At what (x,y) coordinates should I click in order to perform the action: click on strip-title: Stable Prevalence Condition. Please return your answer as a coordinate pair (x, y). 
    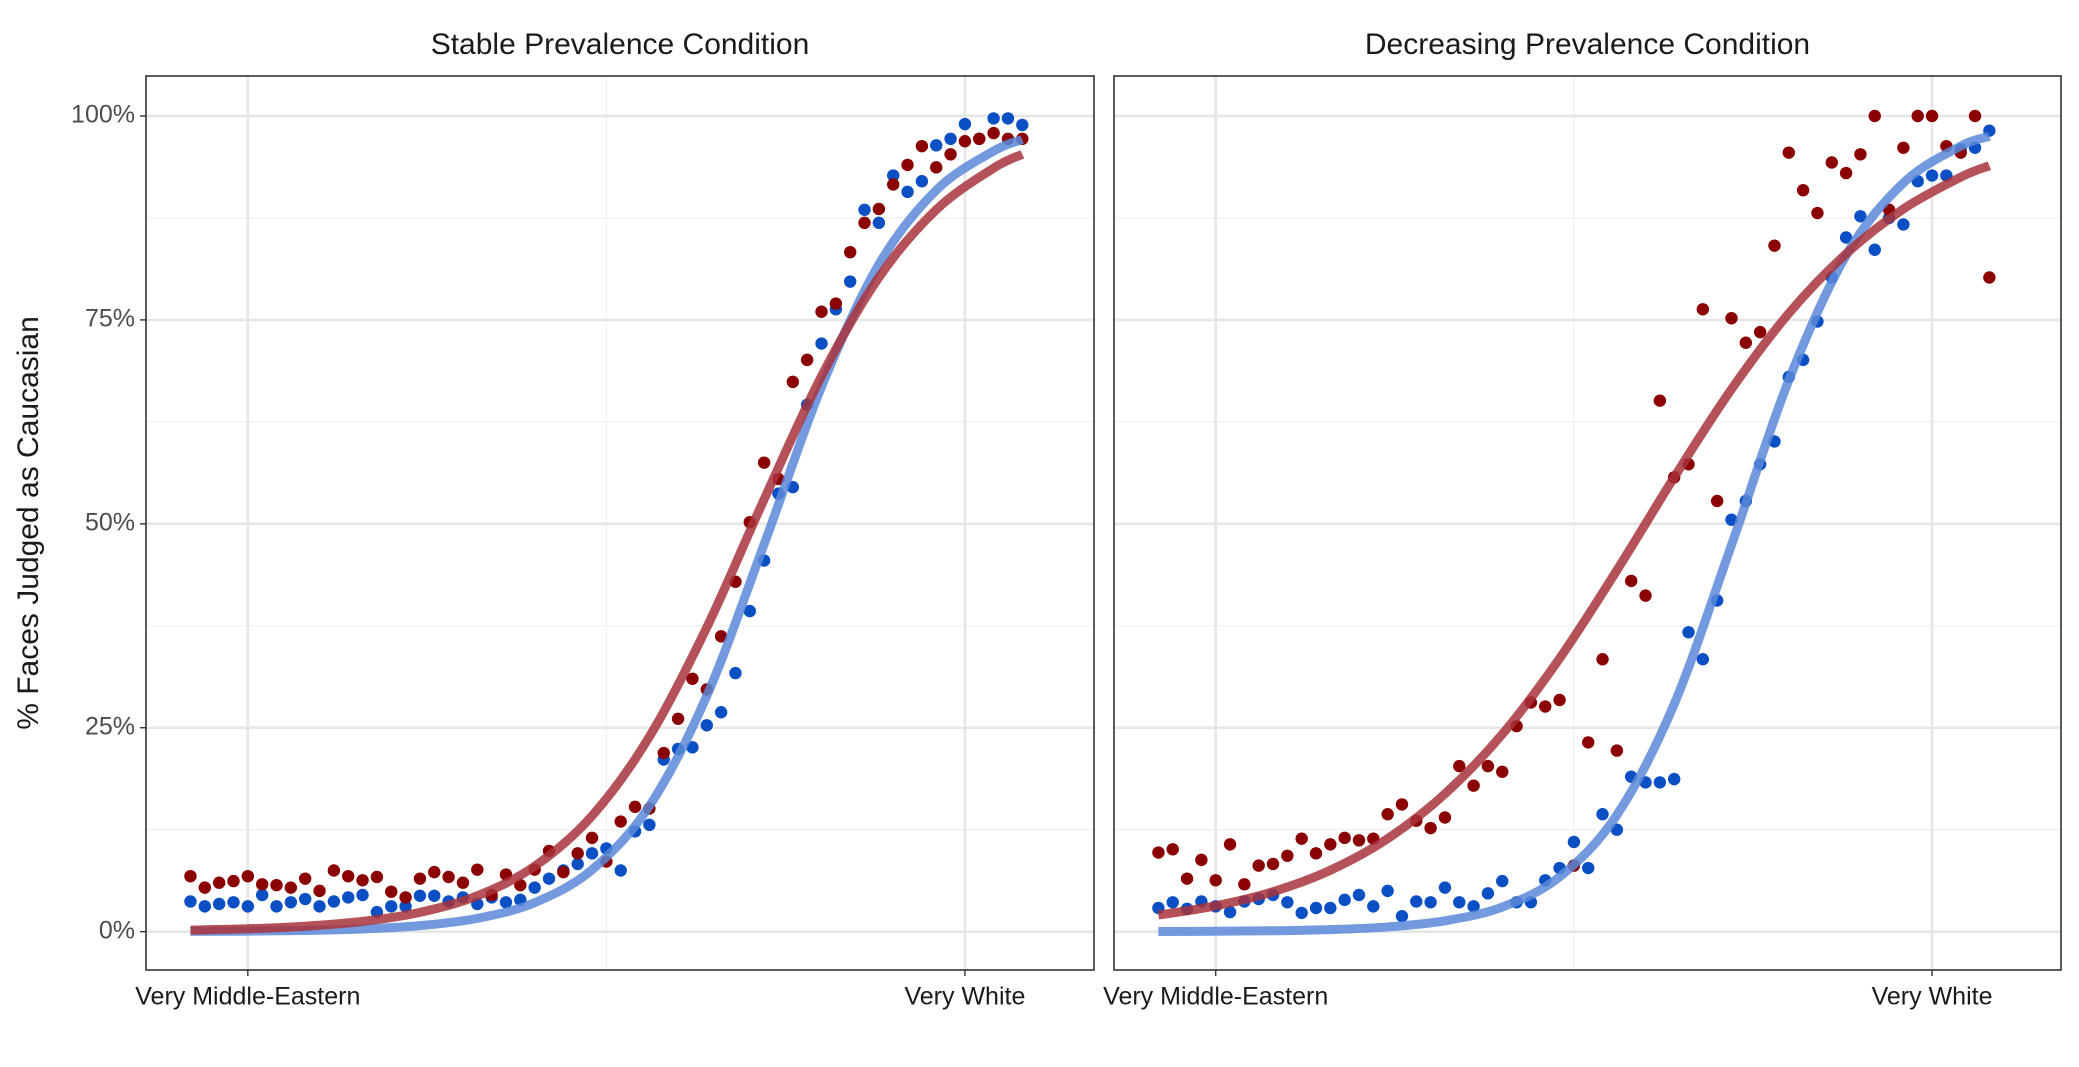
    Looking at the image, I should click on (620, 44).